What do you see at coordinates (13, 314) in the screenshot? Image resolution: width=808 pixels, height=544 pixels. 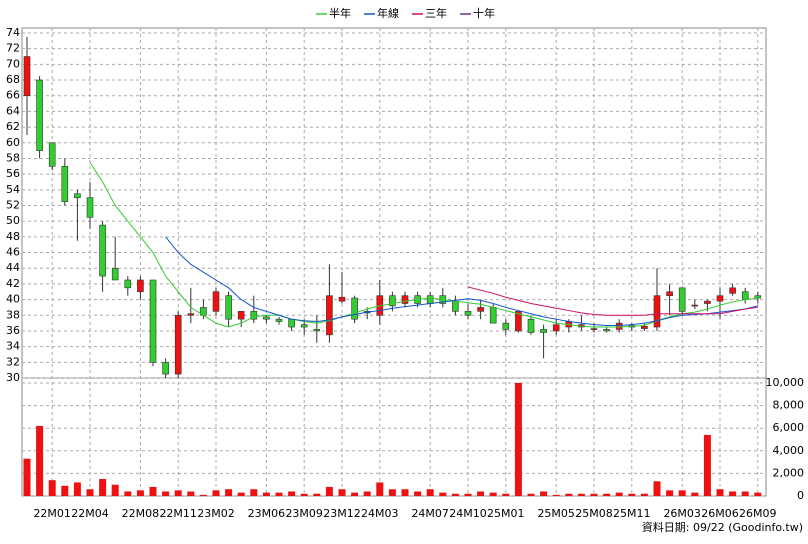 I see `y-tick-label: 38` at bounding box center [13, 314].